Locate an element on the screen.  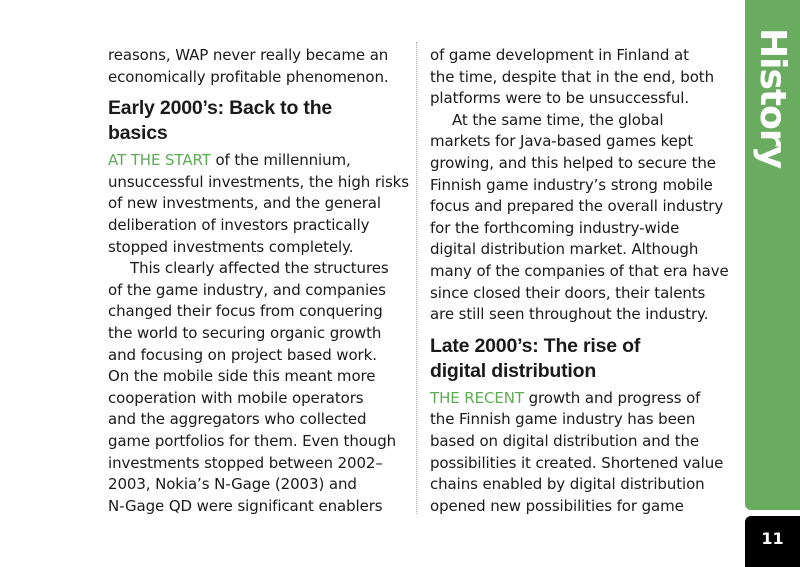
text-line: since closed their doors, their talents is located at coordinates (568, 292).